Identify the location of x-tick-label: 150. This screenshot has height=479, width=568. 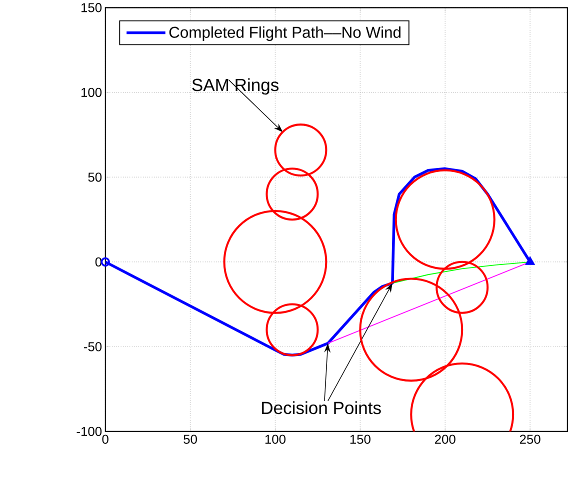
(360, 439).